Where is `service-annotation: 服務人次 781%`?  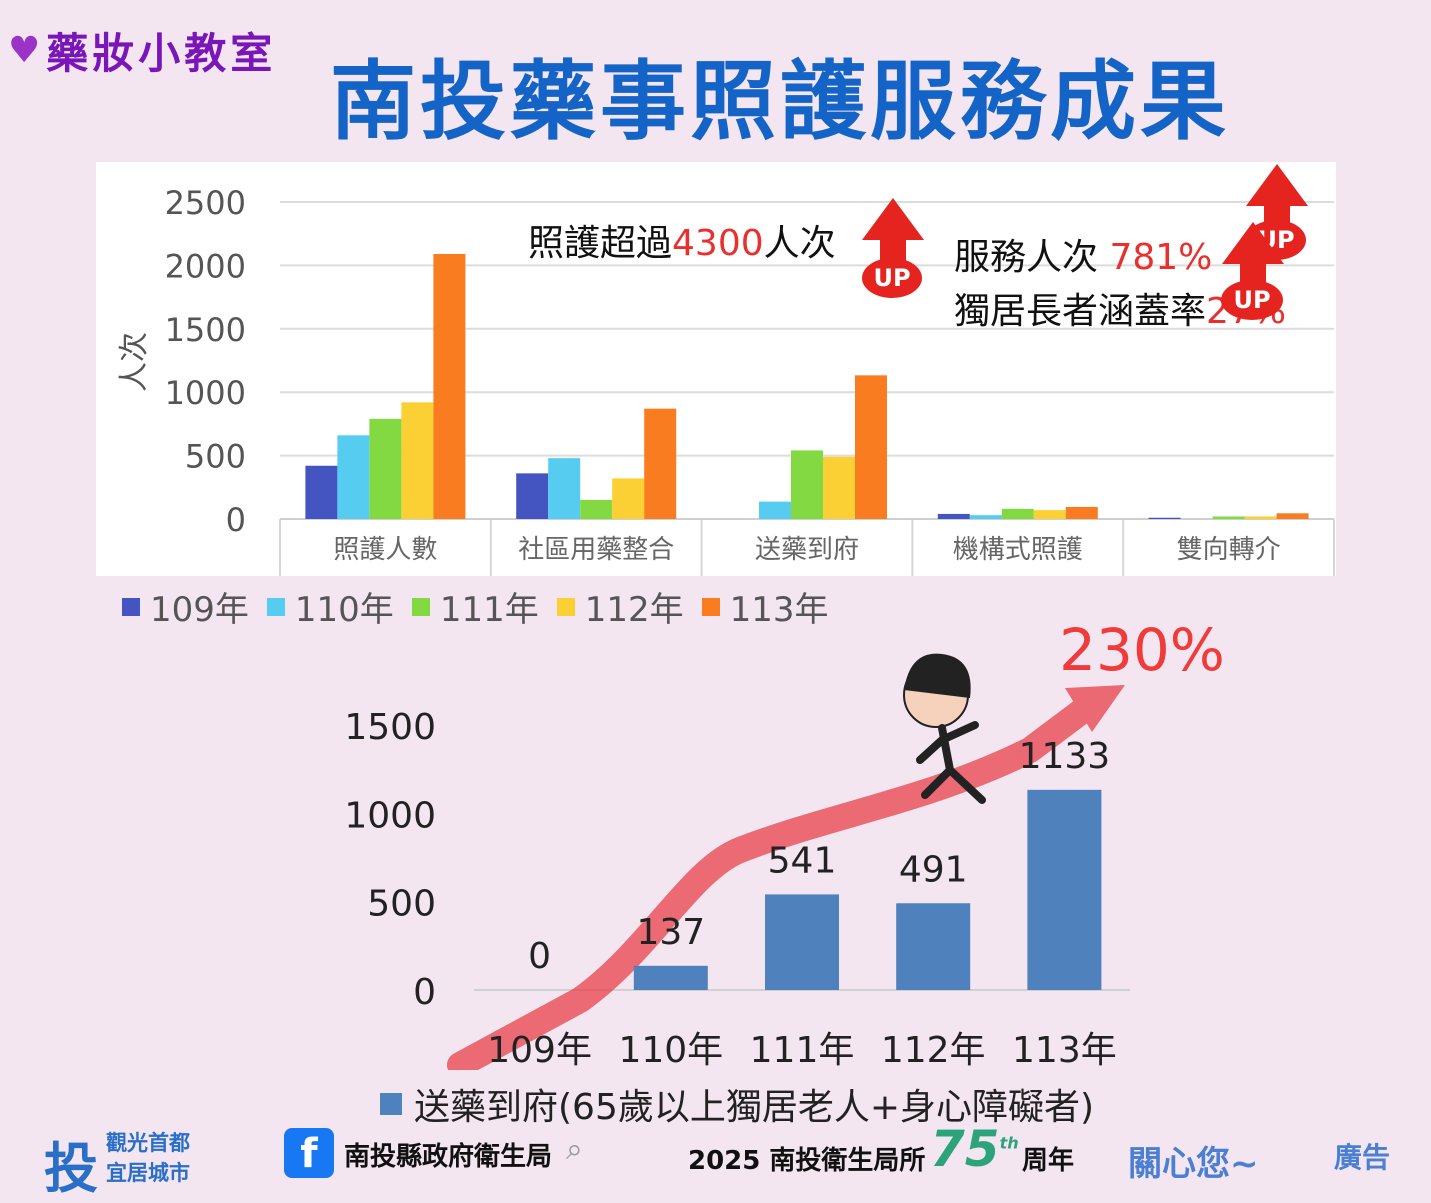
service-annotation: 服務人次 781% is located at coordinates (1083, 254).